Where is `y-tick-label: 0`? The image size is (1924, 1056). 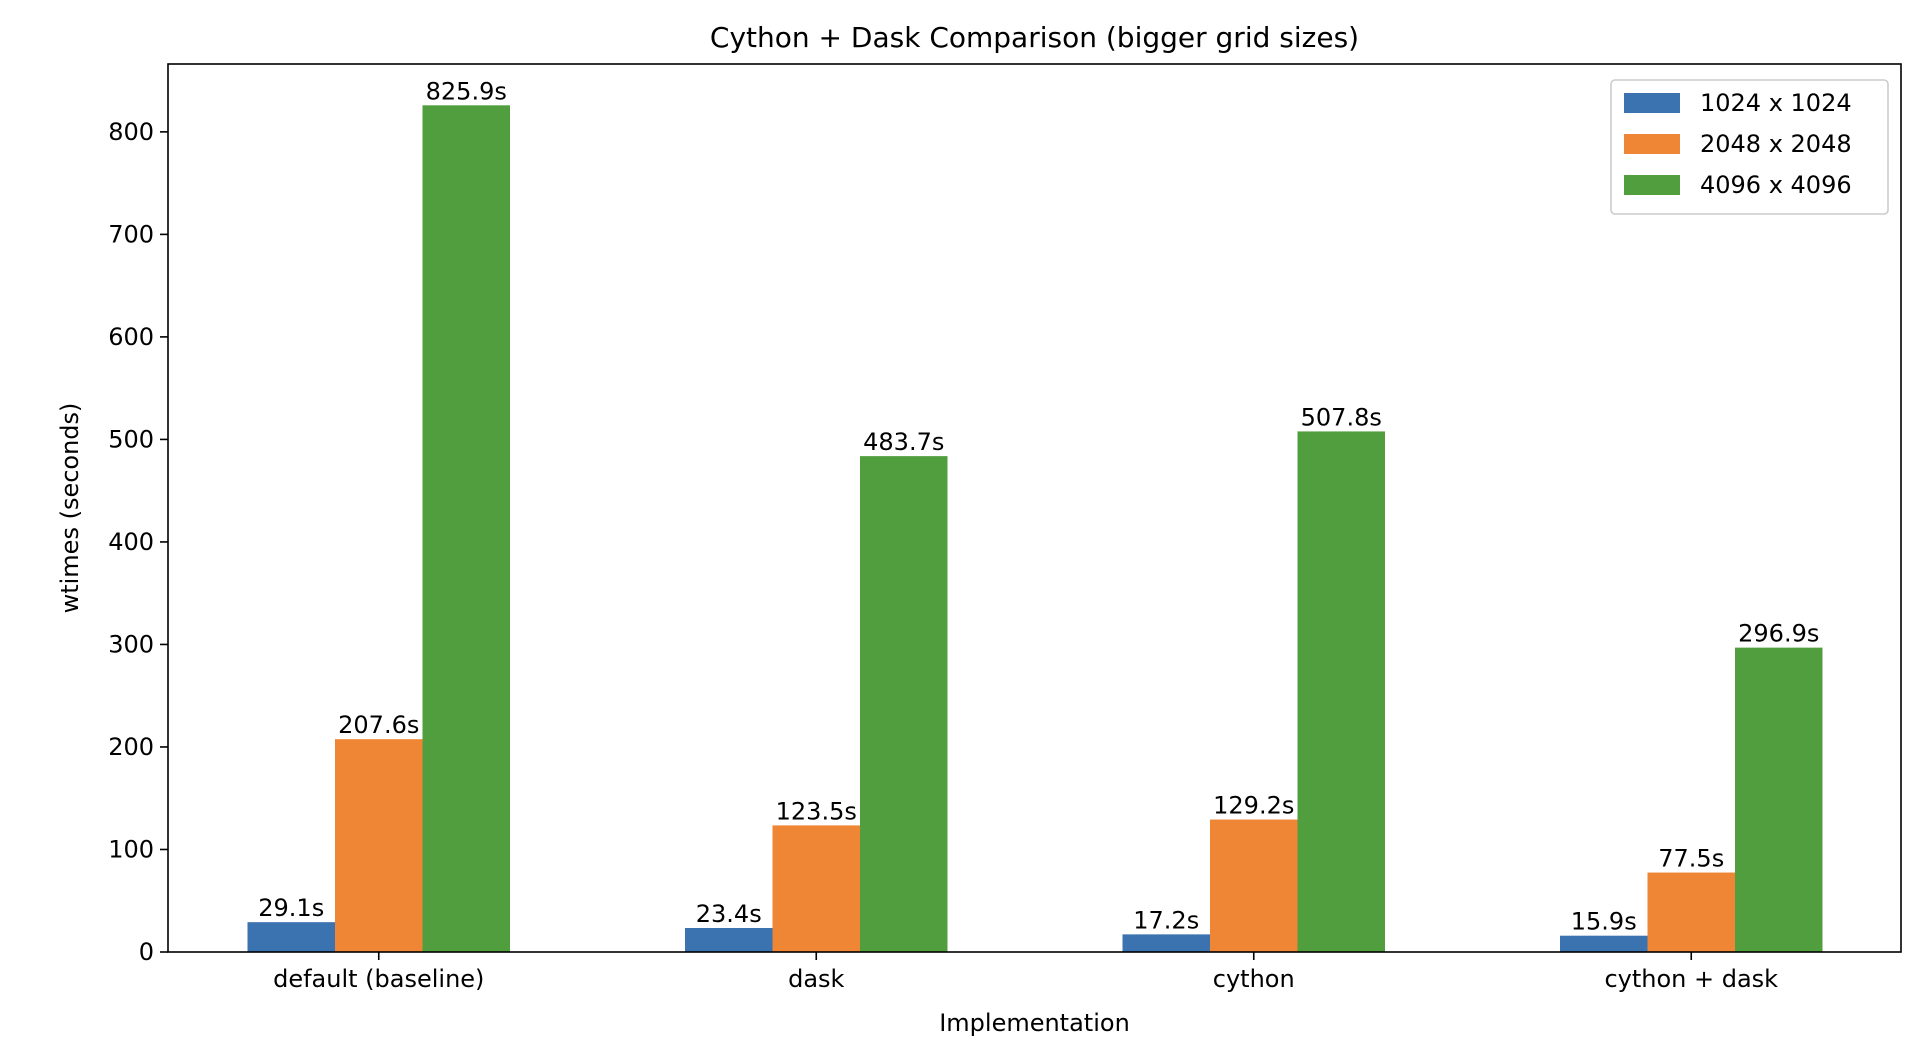
y-tick-label: 0 is located at coordinates (146, 952).